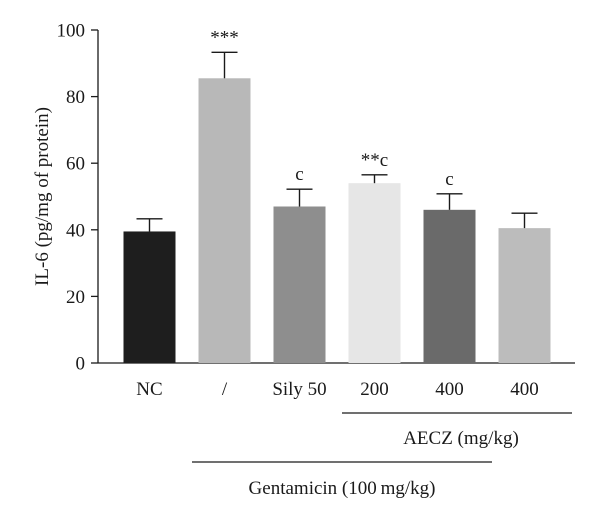 The image size is (600, 518). I want to click on y-tick-label: 80, so click(75, 97).